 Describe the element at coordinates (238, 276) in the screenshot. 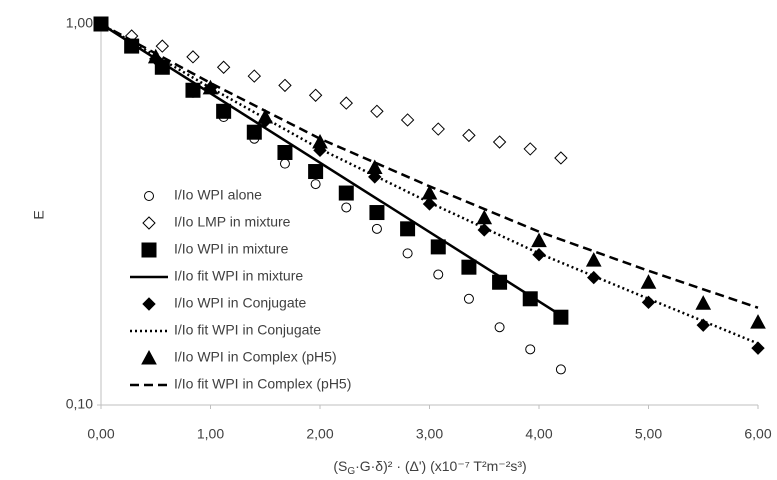

I see `legend-label: I/Io fit WPI in mixture` at that location.